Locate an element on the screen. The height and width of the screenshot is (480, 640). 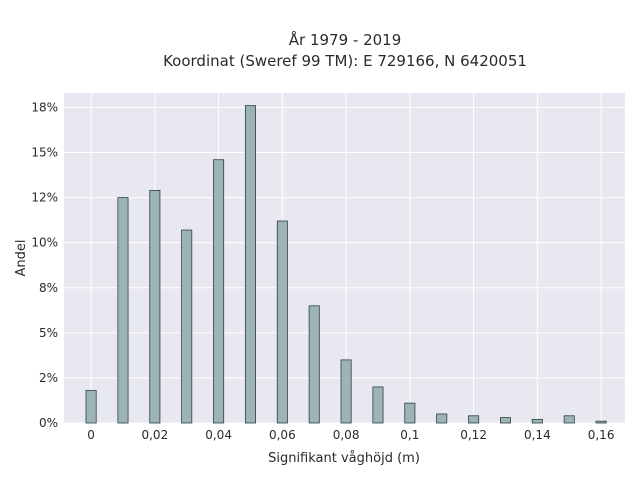
x-axis-label: Signifikant våghöjd (m) is located at coordinates (344, 458).